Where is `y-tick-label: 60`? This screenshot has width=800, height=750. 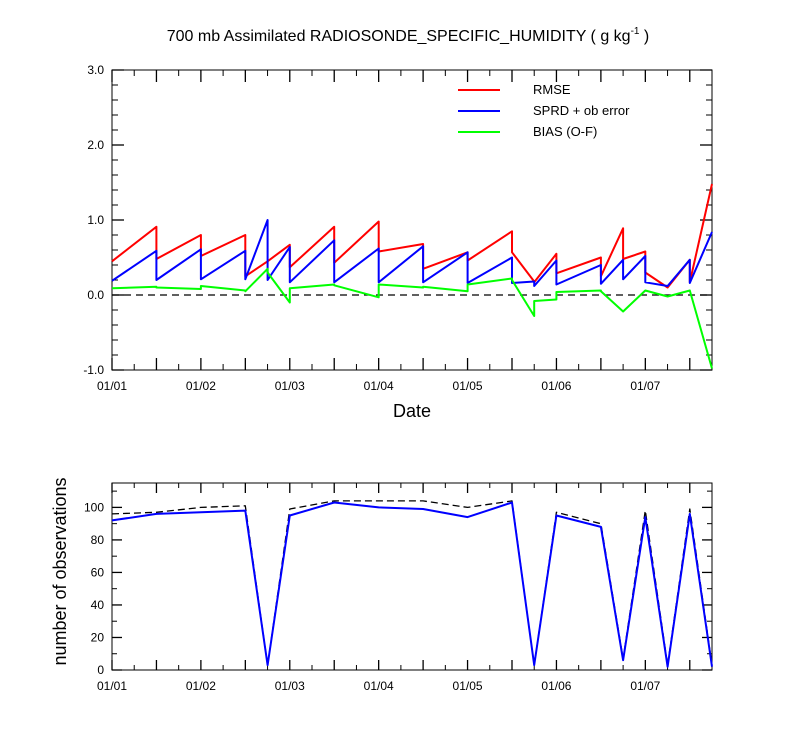
y-tick-label: 60 is located at coordinates (98, 572).